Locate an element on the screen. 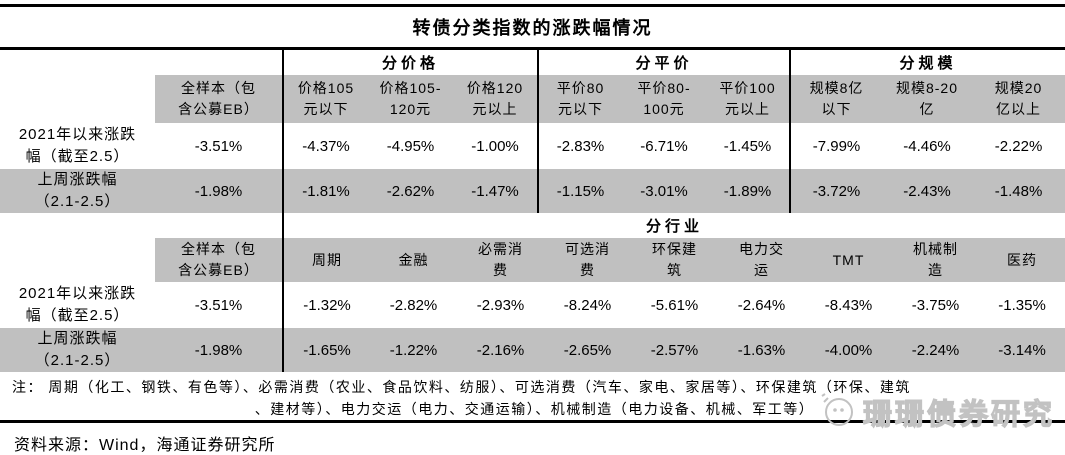 The image size is (1065, 455). value-cell: -2.62% is located at coordinates (410, 191).